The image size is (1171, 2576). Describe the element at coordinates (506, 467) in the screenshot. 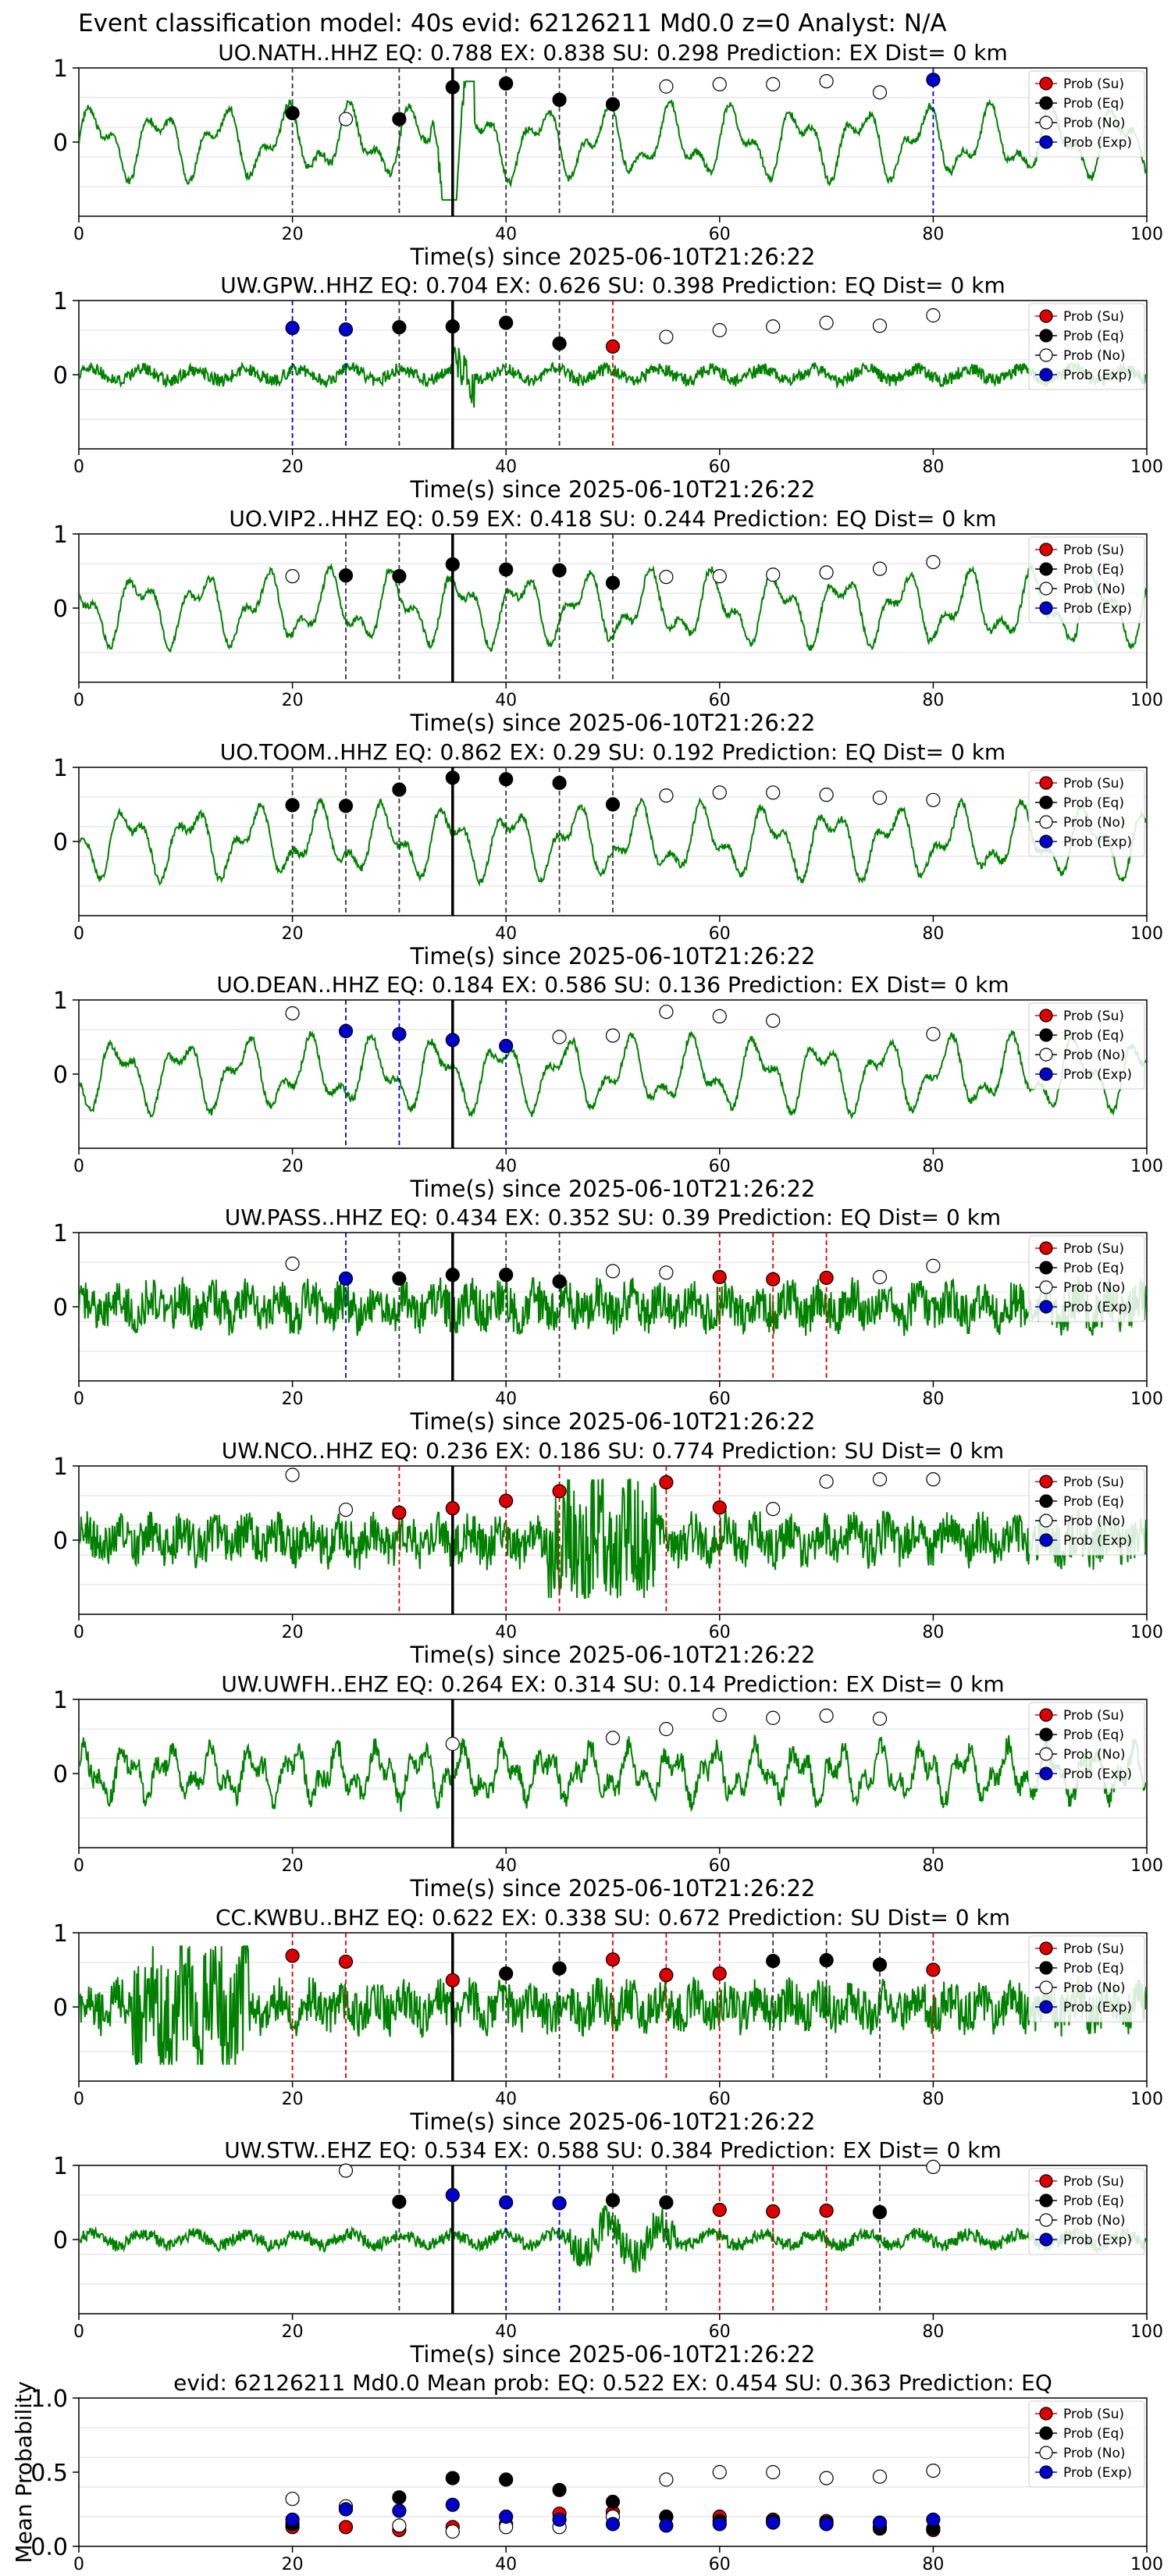

I see `x-tick-label: 40` at that location.